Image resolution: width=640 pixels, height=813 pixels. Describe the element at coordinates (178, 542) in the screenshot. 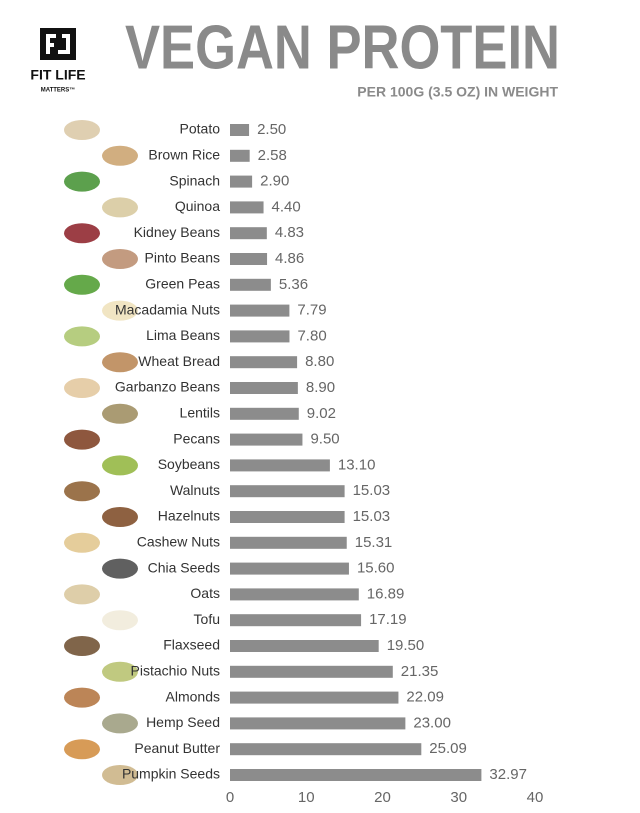

I see `category-label: Cashew Nuts` at that location.